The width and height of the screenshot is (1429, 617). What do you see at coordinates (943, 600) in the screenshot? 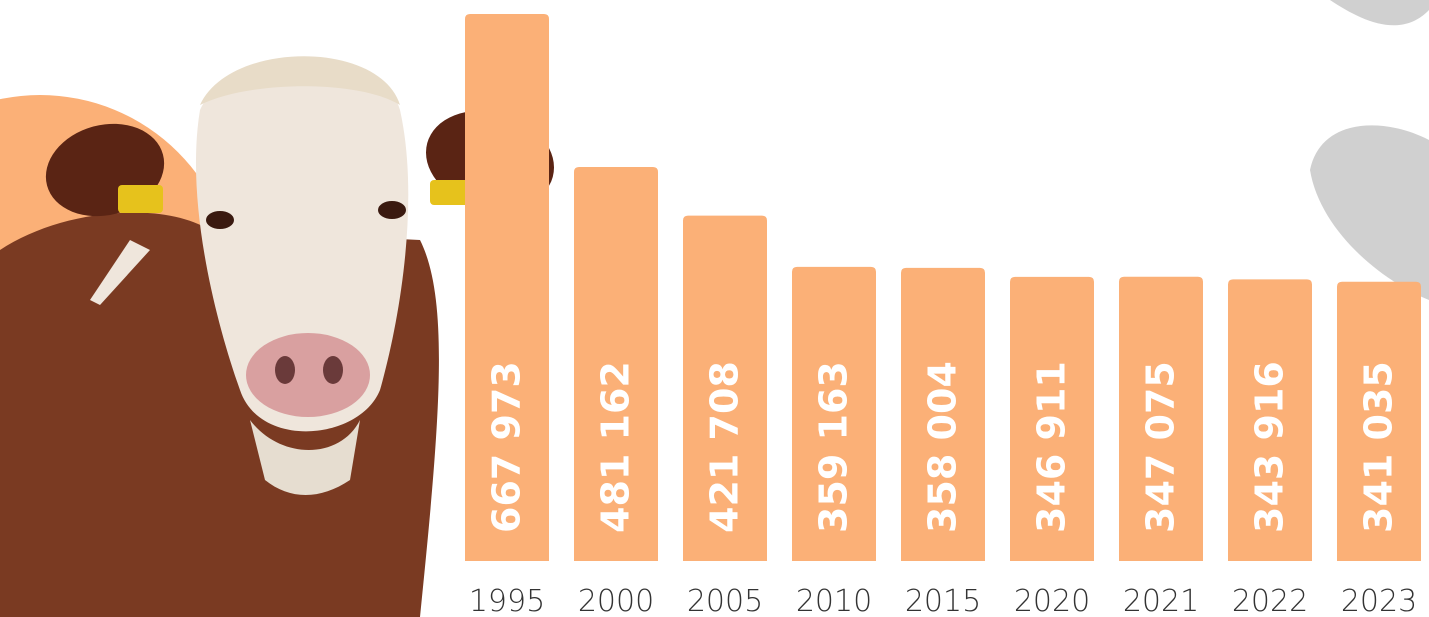
I see `x-tick-label: 2015` at bounding box center [943, 600].